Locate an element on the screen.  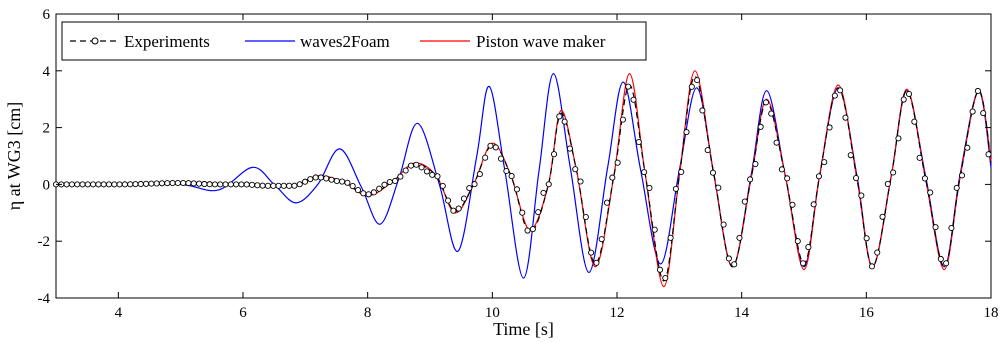
x-tick-label: 4 is located at coordinates (119, 313).